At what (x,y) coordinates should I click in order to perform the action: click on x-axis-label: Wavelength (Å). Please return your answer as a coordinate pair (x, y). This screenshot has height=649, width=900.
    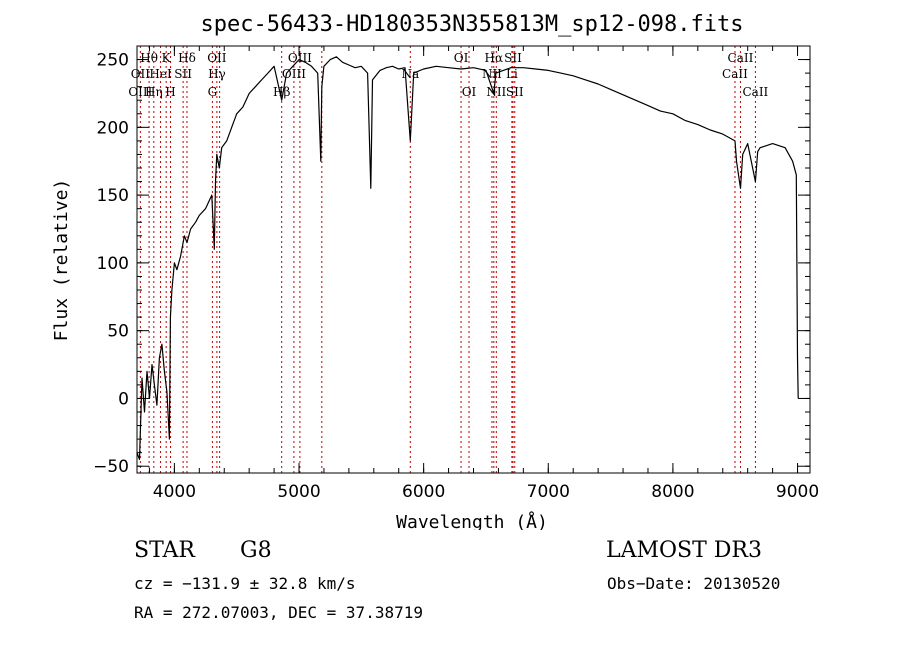
    Looking at the image, I should click on (472, 520).